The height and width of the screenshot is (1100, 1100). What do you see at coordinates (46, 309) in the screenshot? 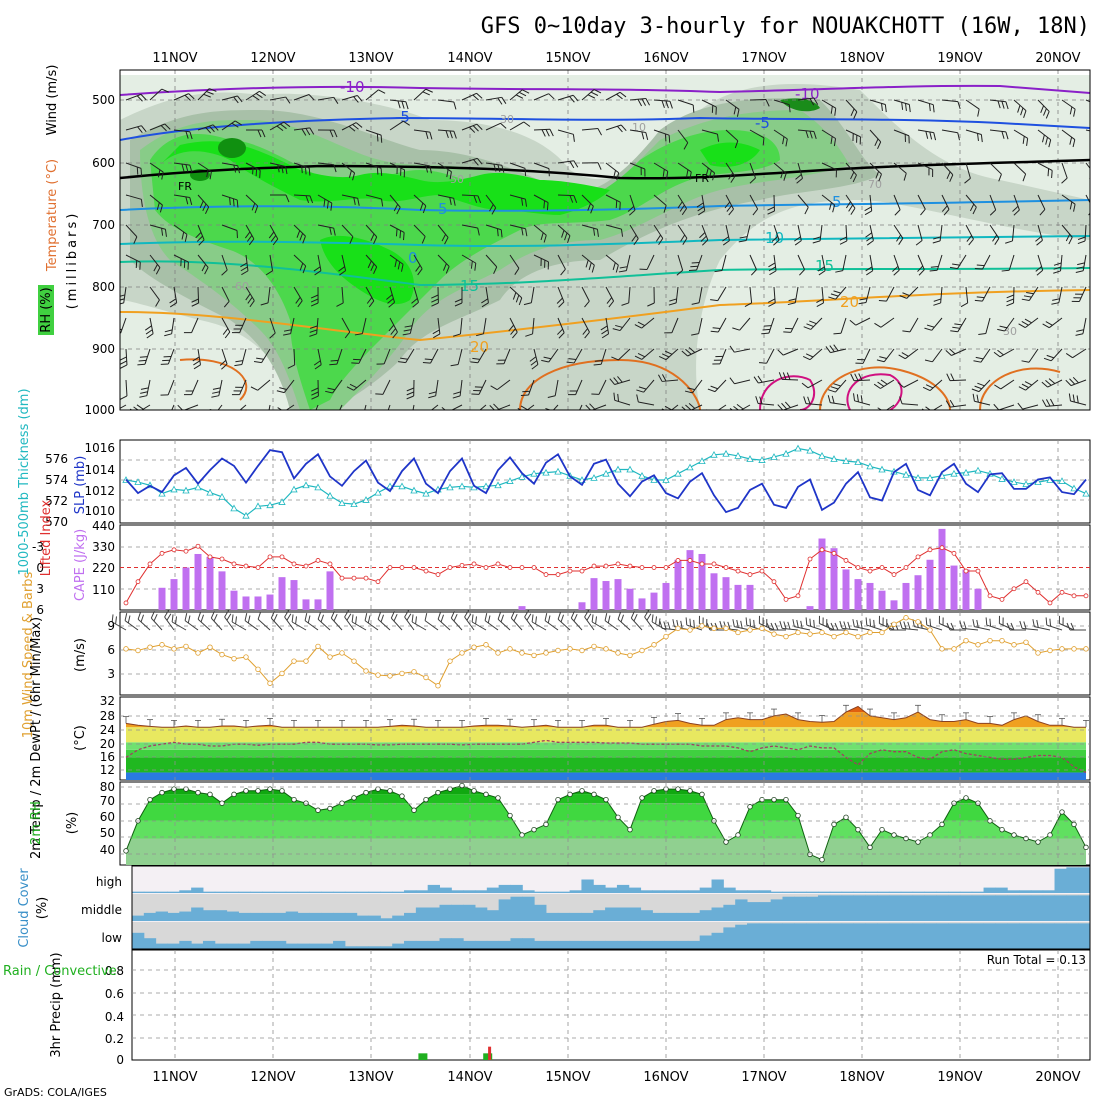
I see `rh-legend-label: RH (%)` at bounding box center [46, 309].